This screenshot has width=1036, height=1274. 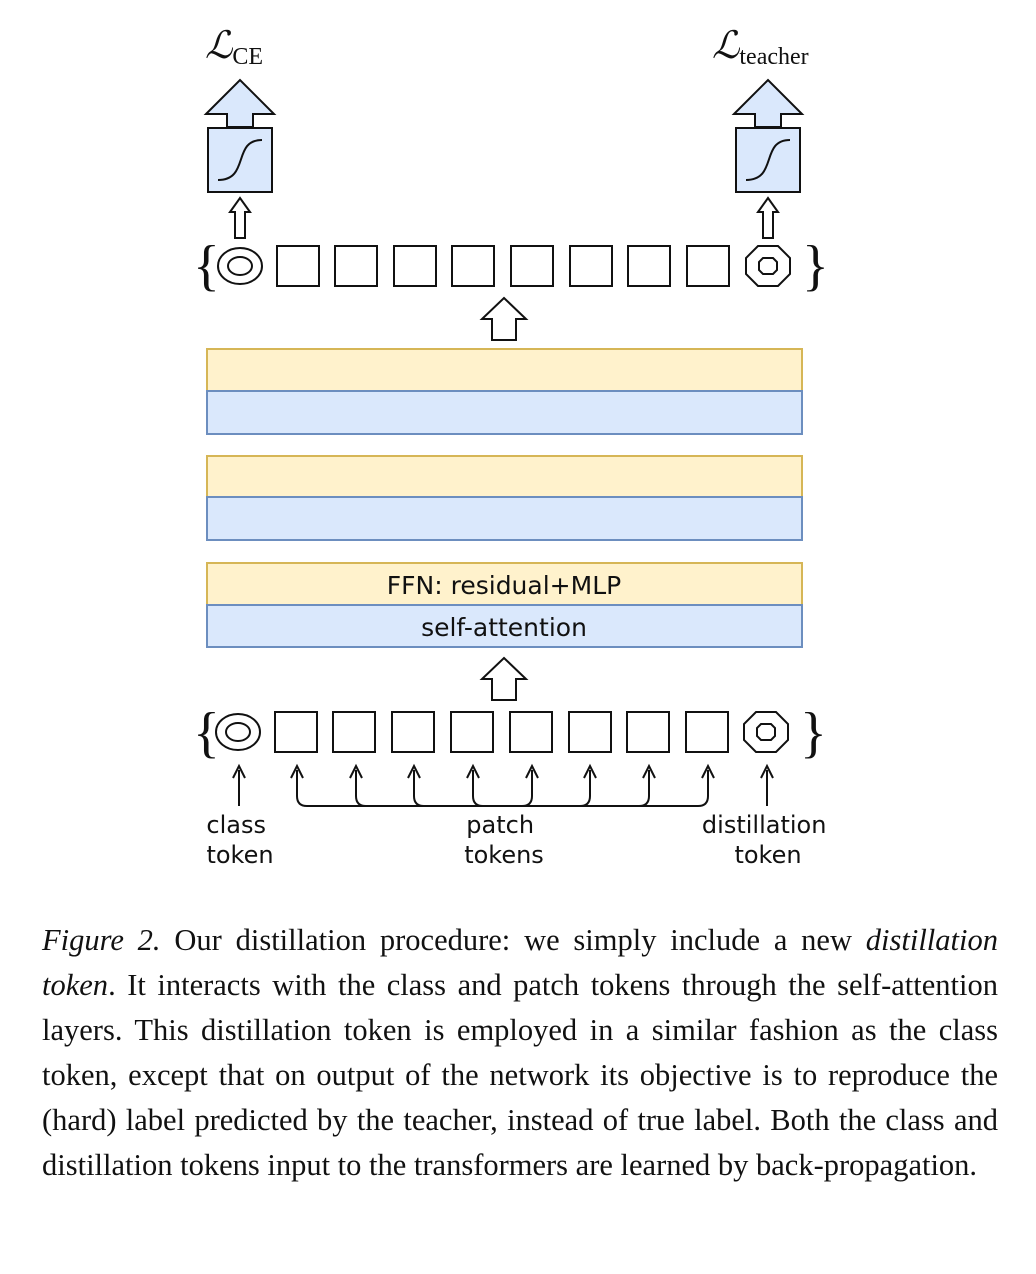 I want to click on output-left-brace: {, so click(x=206, y=266).